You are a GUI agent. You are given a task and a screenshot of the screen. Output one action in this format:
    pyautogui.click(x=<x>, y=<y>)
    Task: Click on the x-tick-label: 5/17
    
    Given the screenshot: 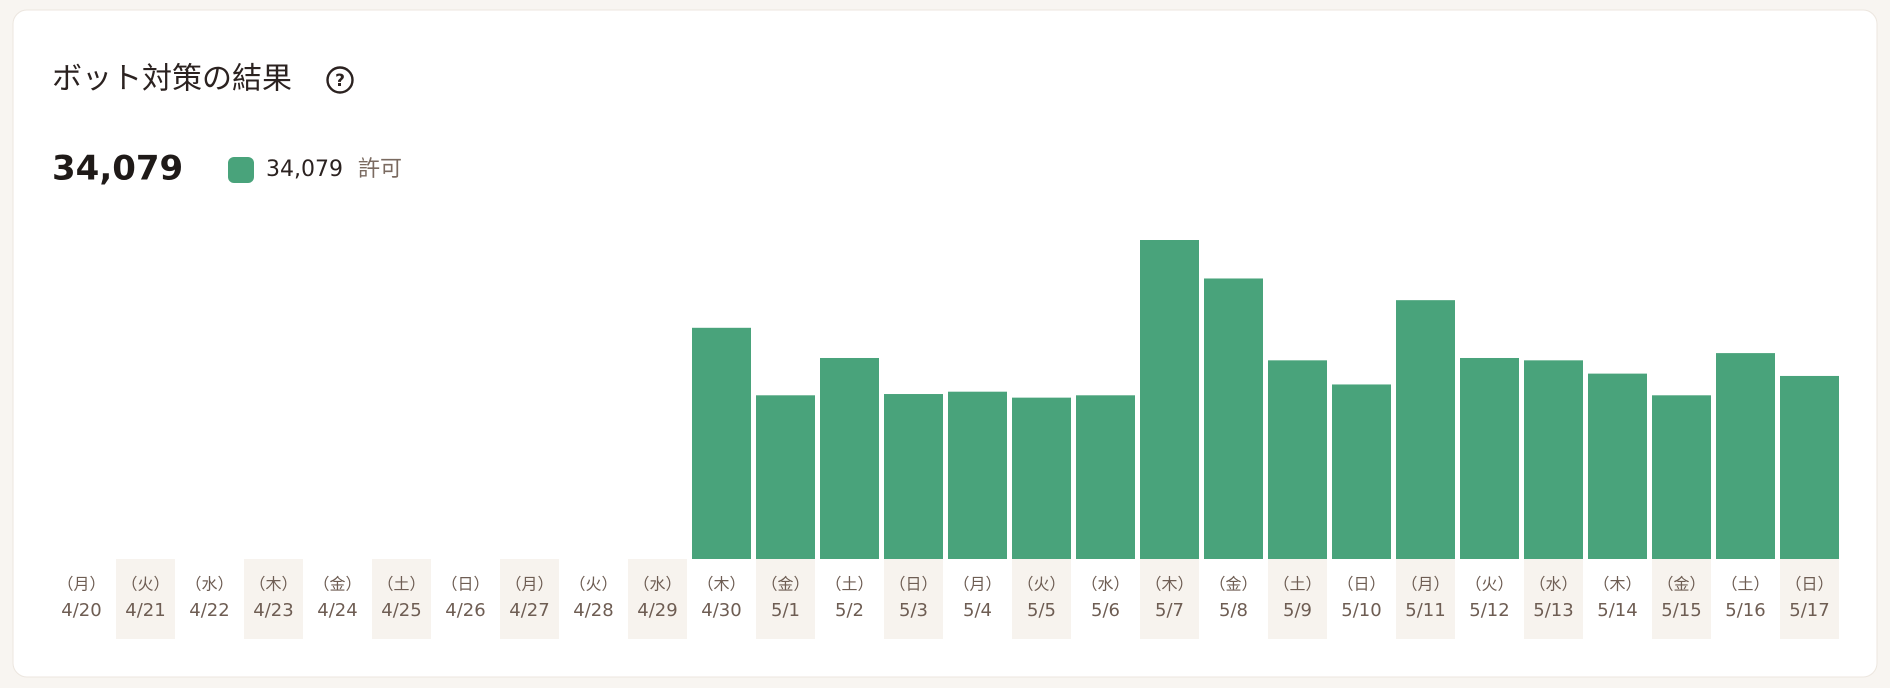 What is the action you would take?
    pyautogui.click(x=1809, y=610)
    